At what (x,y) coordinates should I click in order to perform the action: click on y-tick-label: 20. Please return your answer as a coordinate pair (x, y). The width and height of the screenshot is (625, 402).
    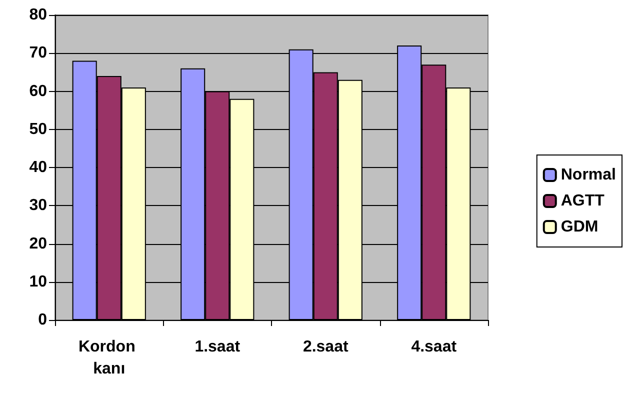
    Looking at the image, I should click on (38, 243).